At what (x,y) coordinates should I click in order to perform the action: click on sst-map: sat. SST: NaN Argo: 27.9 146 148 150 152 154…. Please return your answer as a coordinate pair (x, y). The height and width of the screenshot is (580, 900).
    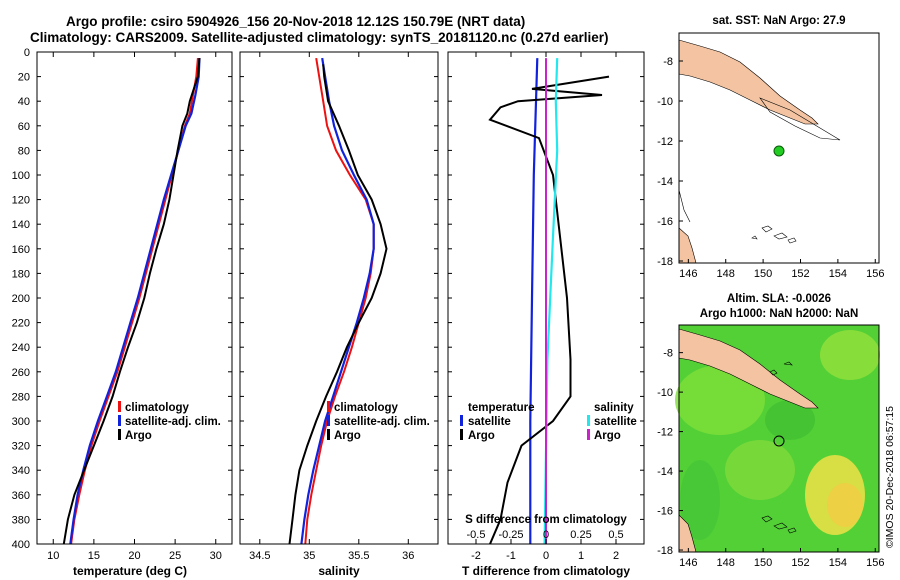
    Looking at the image, I should click on (770, 147).